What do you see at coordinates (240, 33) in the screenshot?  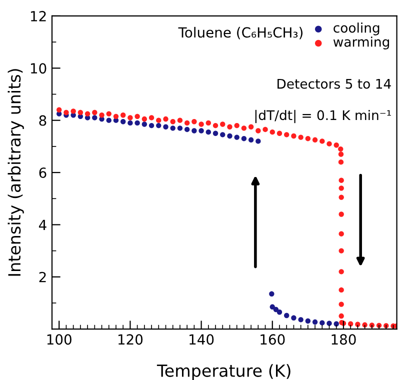 I see `text: Toluene (C₆H₅CH₃)` at bounding box center [240, 33].